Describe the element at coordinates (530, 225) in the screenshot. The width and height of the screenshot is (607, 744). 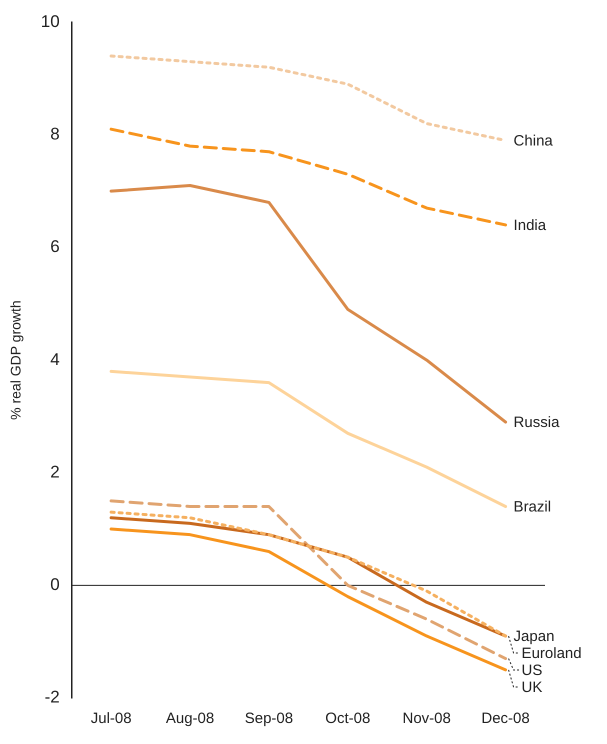
I see `series-label: India` at that location.